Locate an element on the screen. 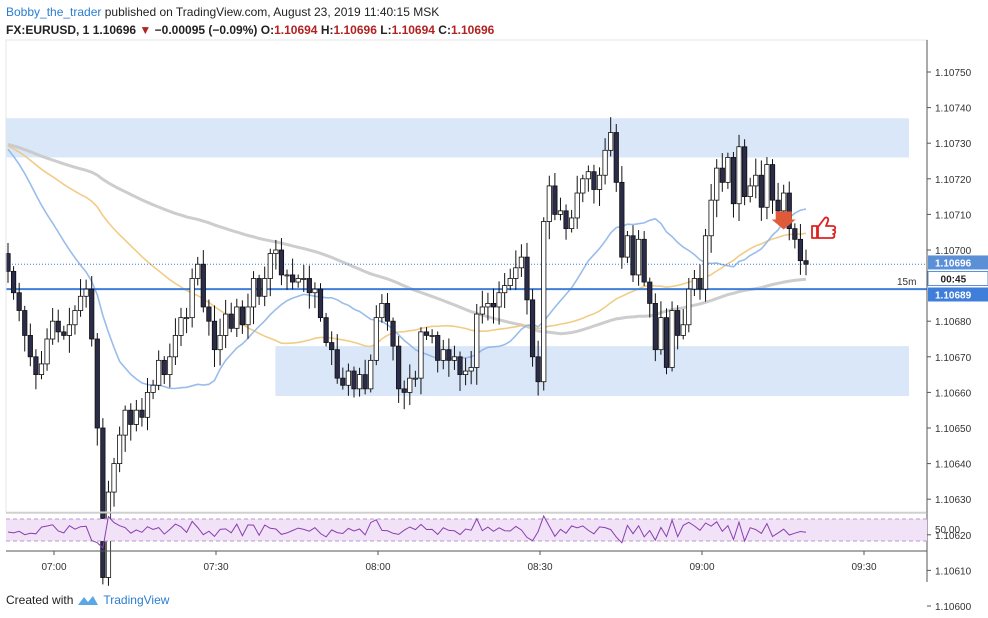 The height and width of the screenshot is (618, 988). price-tick-label: 1.10720 is located at coordinates (953, 180).